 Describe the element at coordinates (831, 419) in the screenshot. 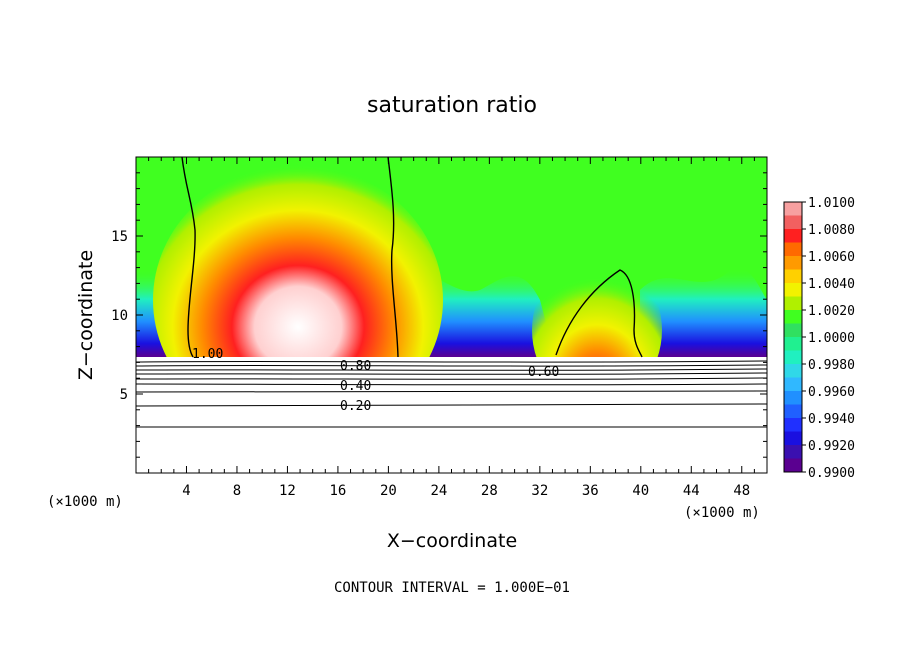

I see `colorbar-label: 0.9940` at that location.